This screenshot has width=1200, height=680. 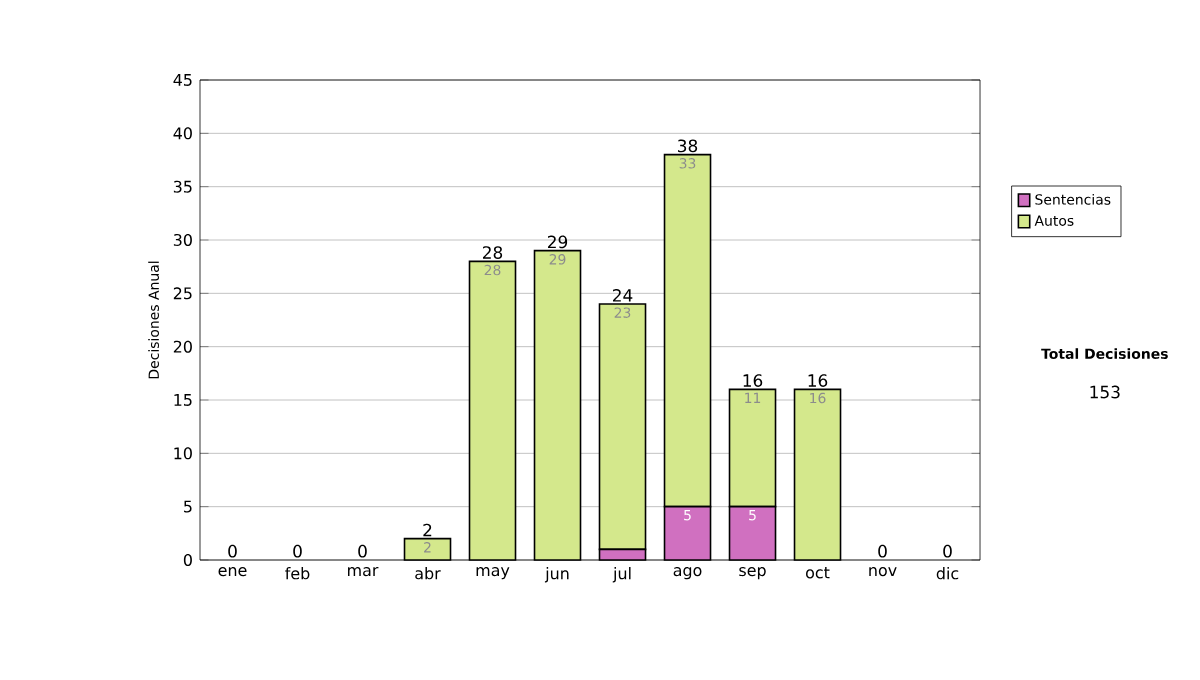 I want to click on total-label: 2, so click(x=427, y=530).